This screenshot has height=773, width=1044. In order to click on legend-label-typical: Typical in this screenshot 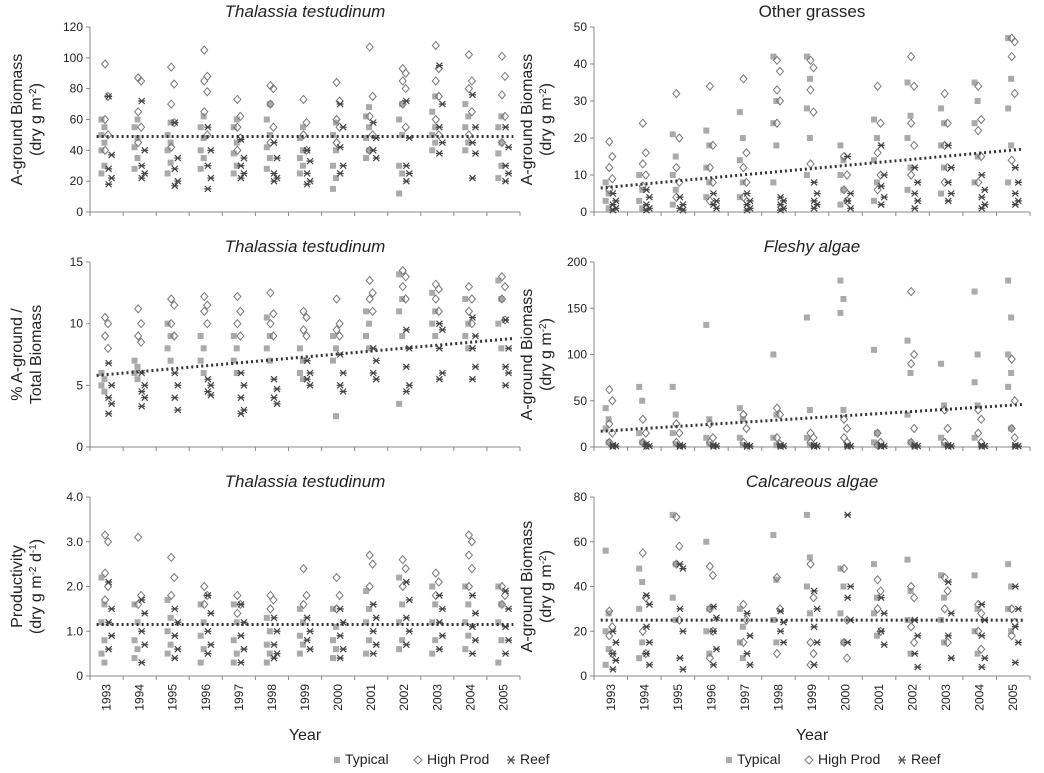, I will do `click(367, 759)`.